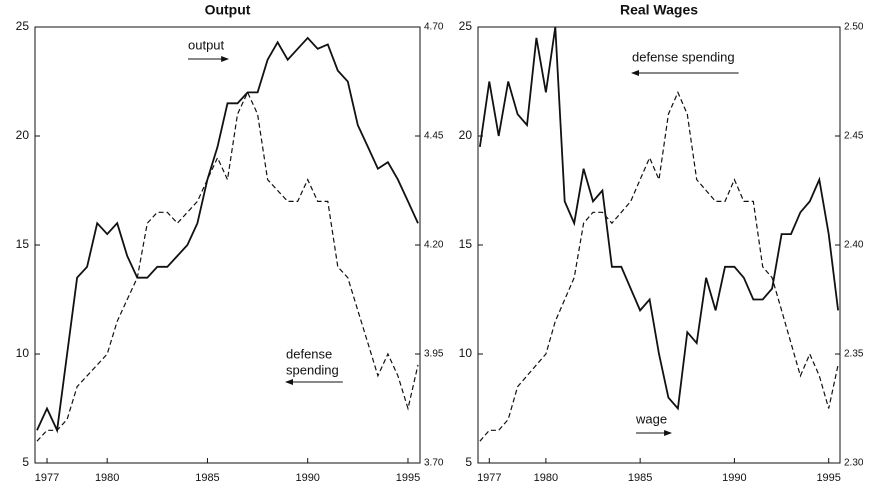 The width and height of the screenshot is (878, 492). I want to click on annotation: output, so click(206, 44).